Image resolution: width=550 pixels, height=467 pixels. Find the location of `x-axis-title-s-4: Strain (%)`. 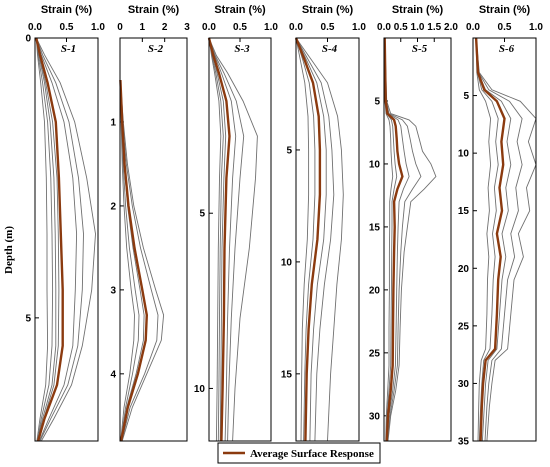

x-axis-title-s-4: Strain (%) is located at coordinates (328, 10).